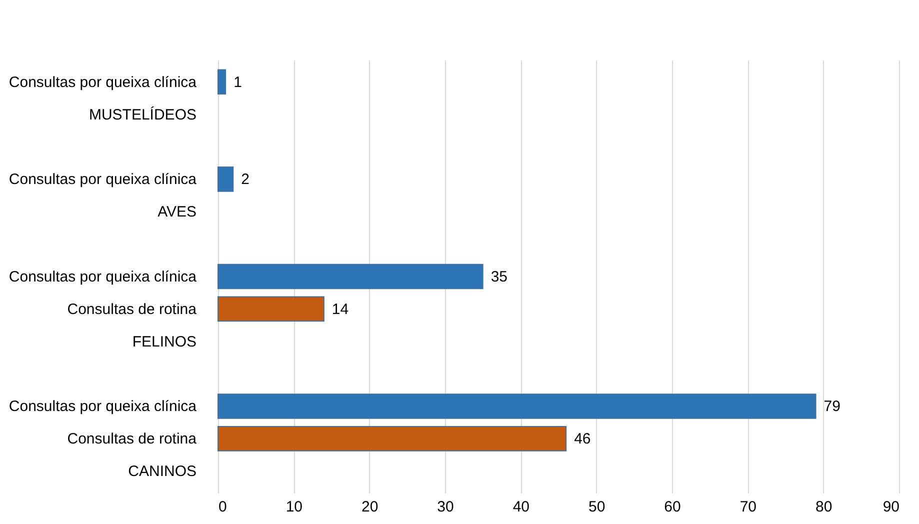  What do you see at coordinates (823, 507) in the screenshot?
I see `x-tick-label: 80` at bounding box center [823, 507].